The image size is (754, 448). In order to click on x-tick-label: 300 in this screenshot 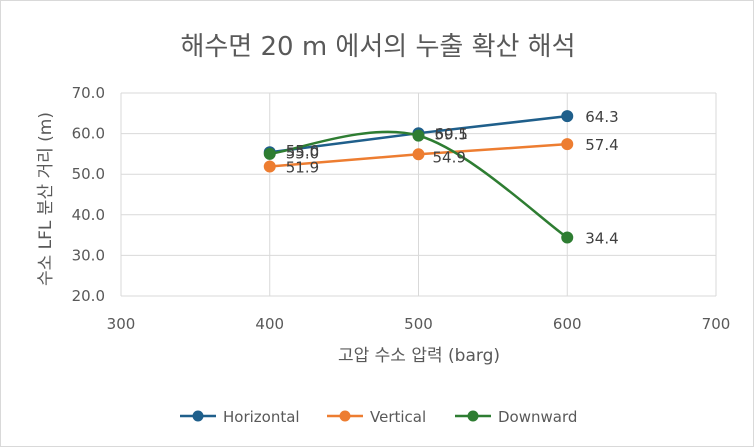, I will do `click(121, 324)`.